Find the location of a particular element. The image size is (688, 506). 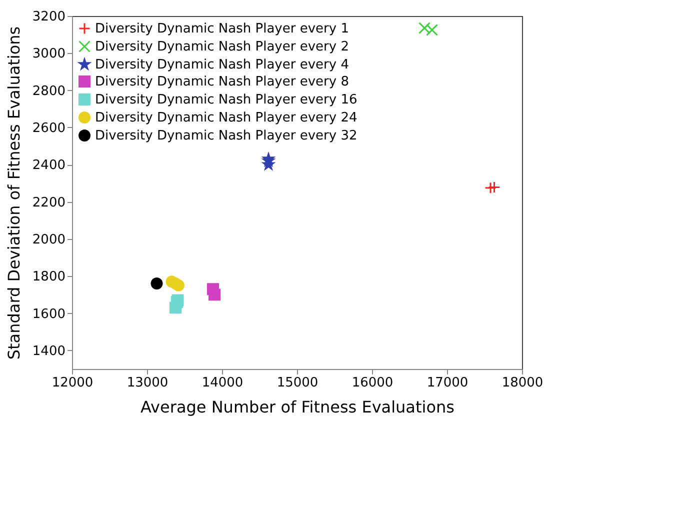

x-tick-label: 17000 is located at coordinates (447, 383).